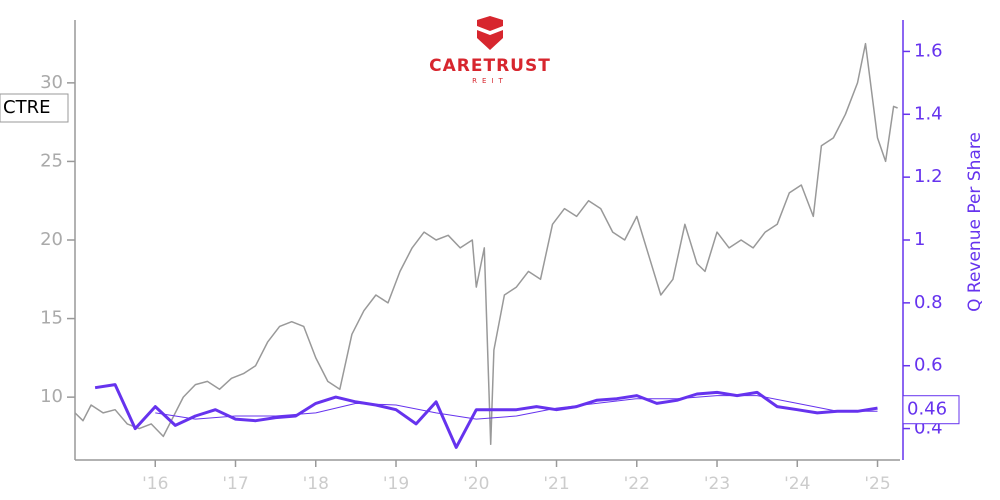 The height and width of the screenshot is (500, 1000). I want to click on x-tick-label: '24, so click(797, 484).